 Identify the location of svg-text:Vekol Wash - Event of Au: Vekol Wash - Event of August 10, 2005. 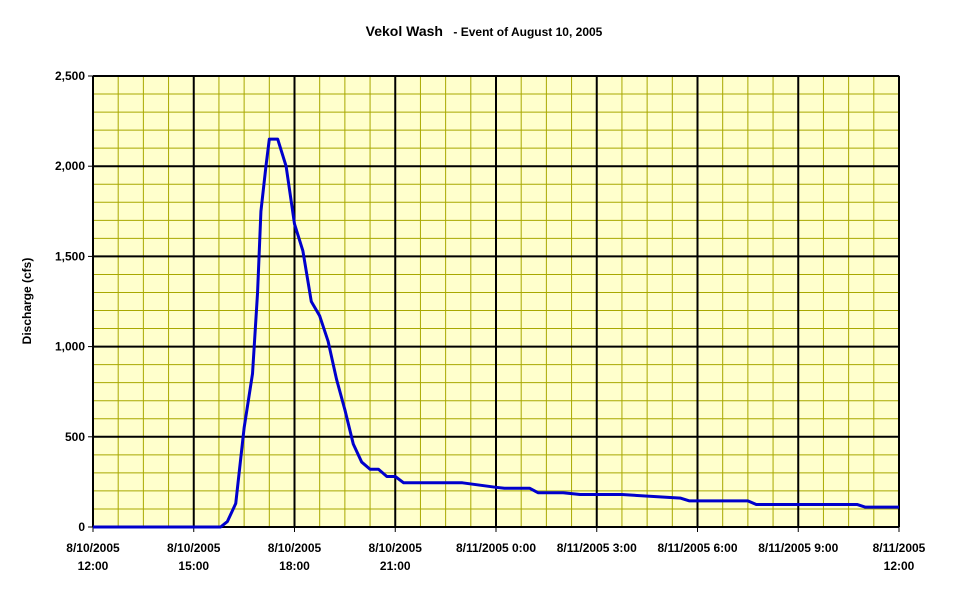
(484, 31).